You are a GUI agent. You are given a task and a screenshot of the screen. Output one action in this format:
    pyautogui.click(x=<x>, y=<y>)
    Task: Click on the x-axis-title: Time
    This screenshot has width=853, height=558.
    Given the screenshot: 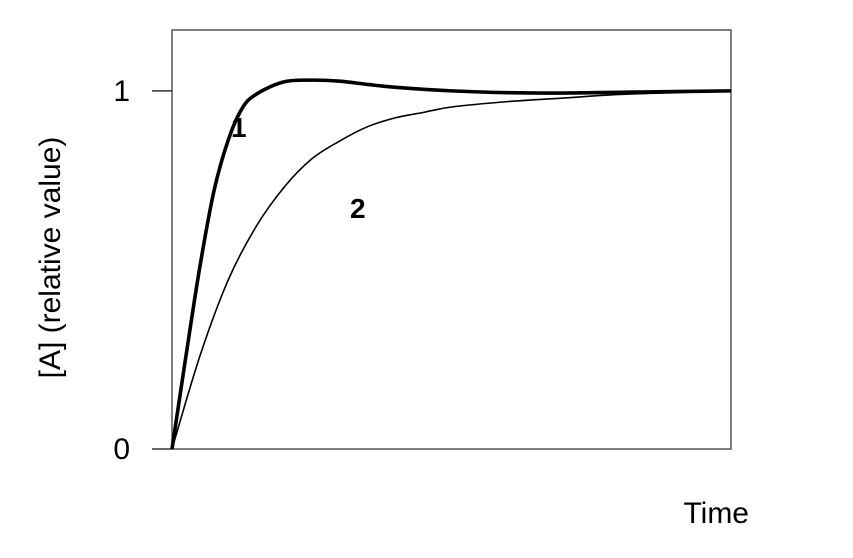 What is the action you would take?
    pyautogui.click(x=716, y=513)
    